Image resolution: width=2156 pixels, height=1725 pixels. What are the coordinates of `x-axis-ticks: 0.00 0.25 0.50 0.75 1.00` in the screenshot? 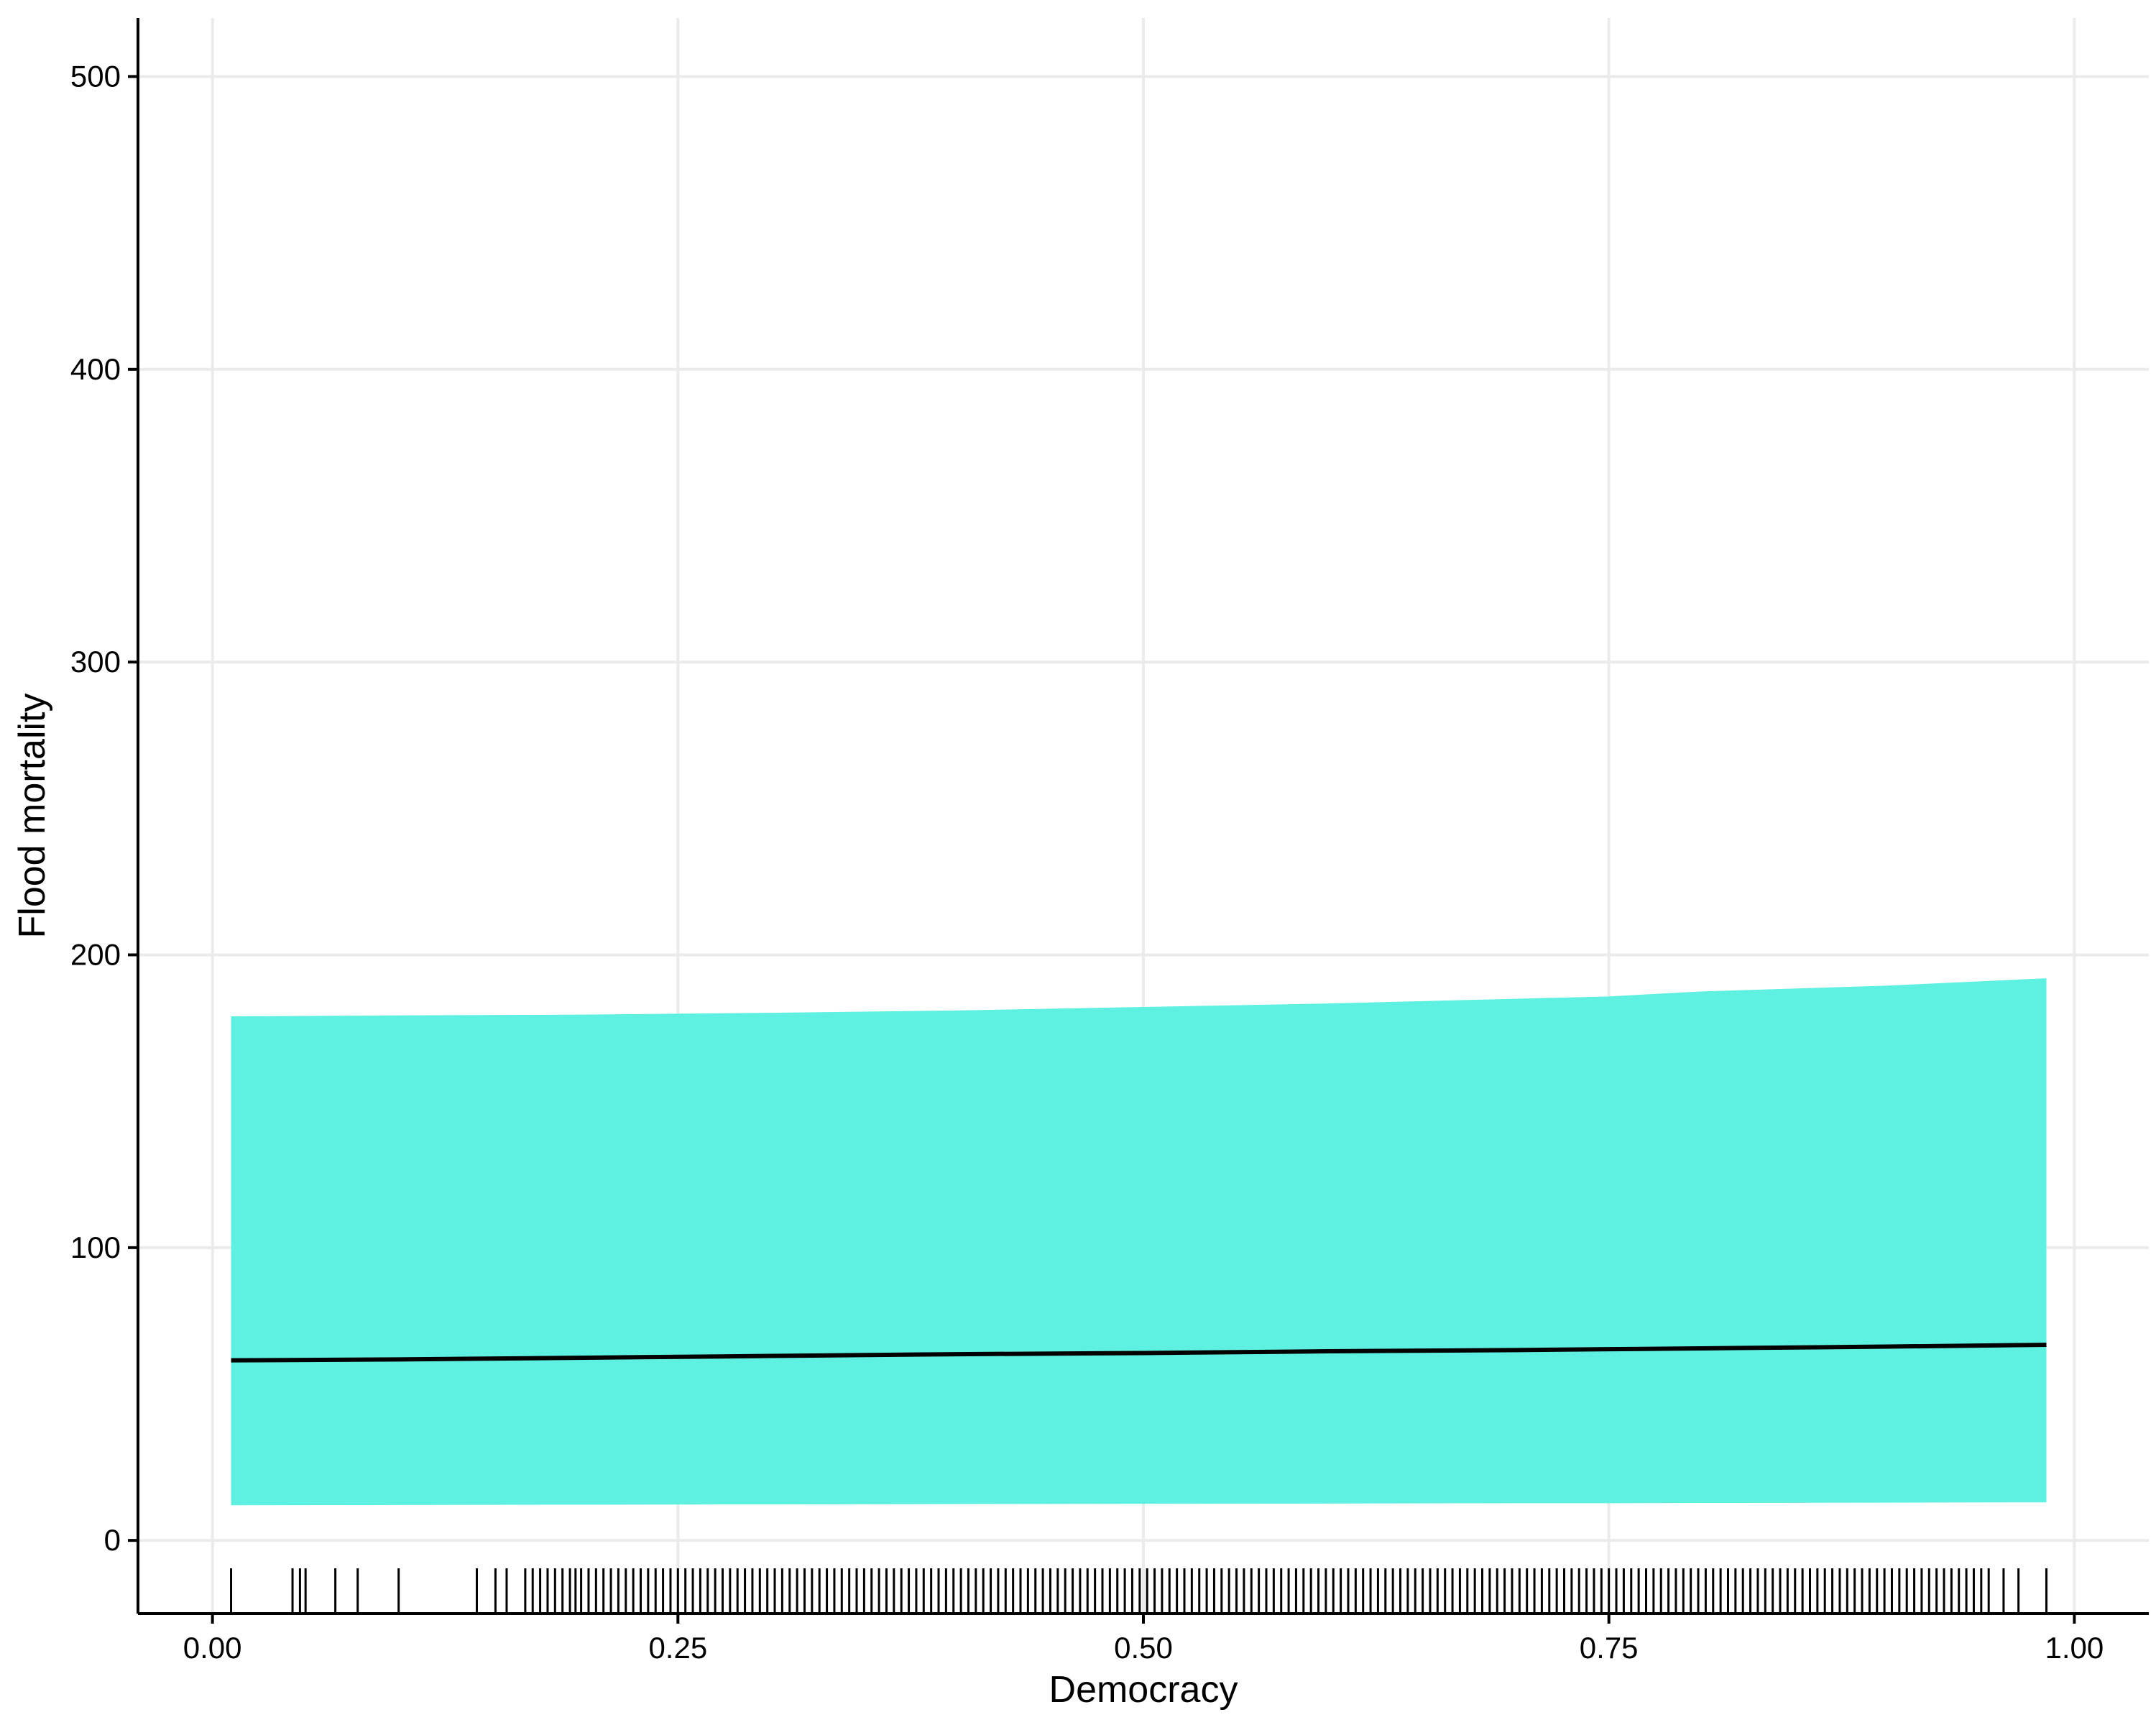 It's located at (1143, 1639).